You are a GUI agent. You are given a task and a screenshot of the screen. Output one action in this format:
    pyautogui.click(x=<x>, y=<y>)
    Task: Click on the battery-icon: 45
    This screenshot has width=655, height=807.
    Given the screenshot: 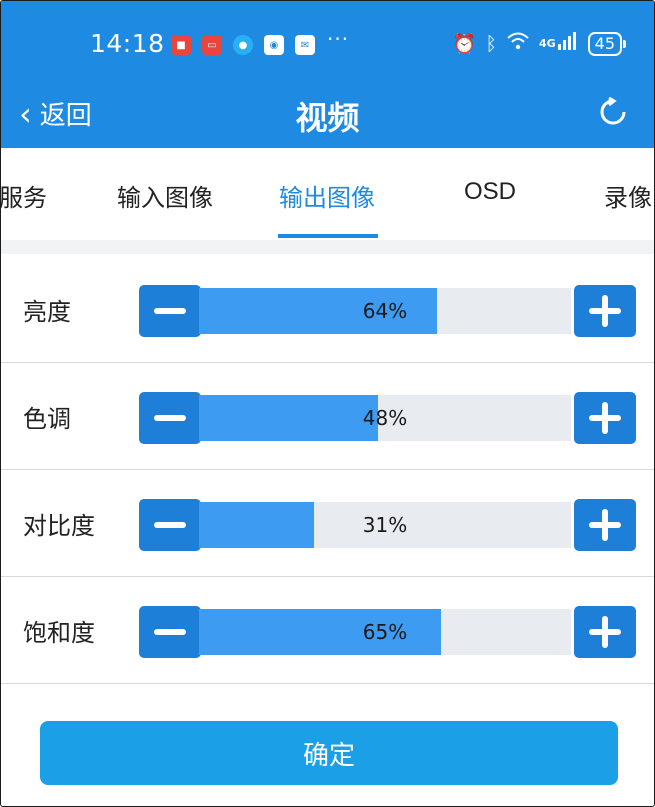 What is the action you would take?
    pyautogui.click(x=607, y=43)
    